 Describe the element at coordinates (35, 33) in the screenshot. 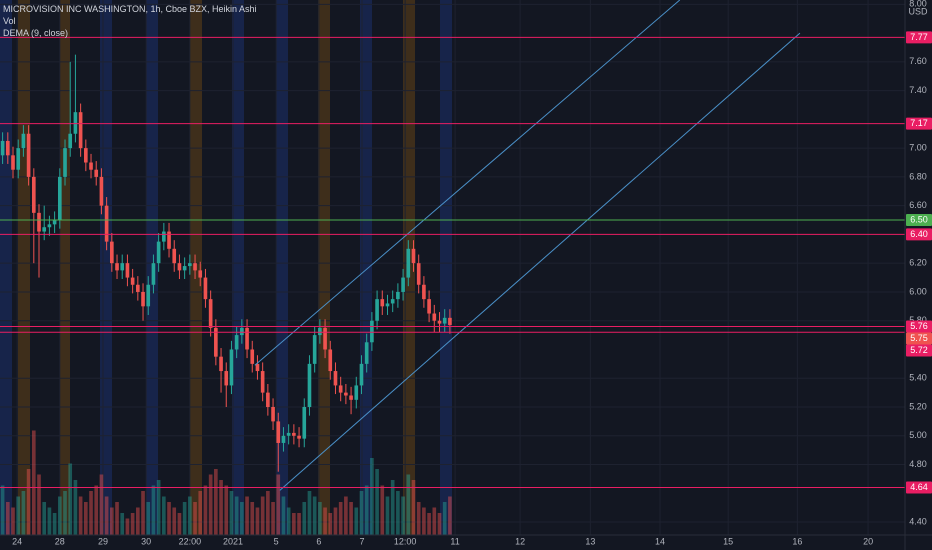

I see `indicator-label: DEMA (9, close)` at that location.